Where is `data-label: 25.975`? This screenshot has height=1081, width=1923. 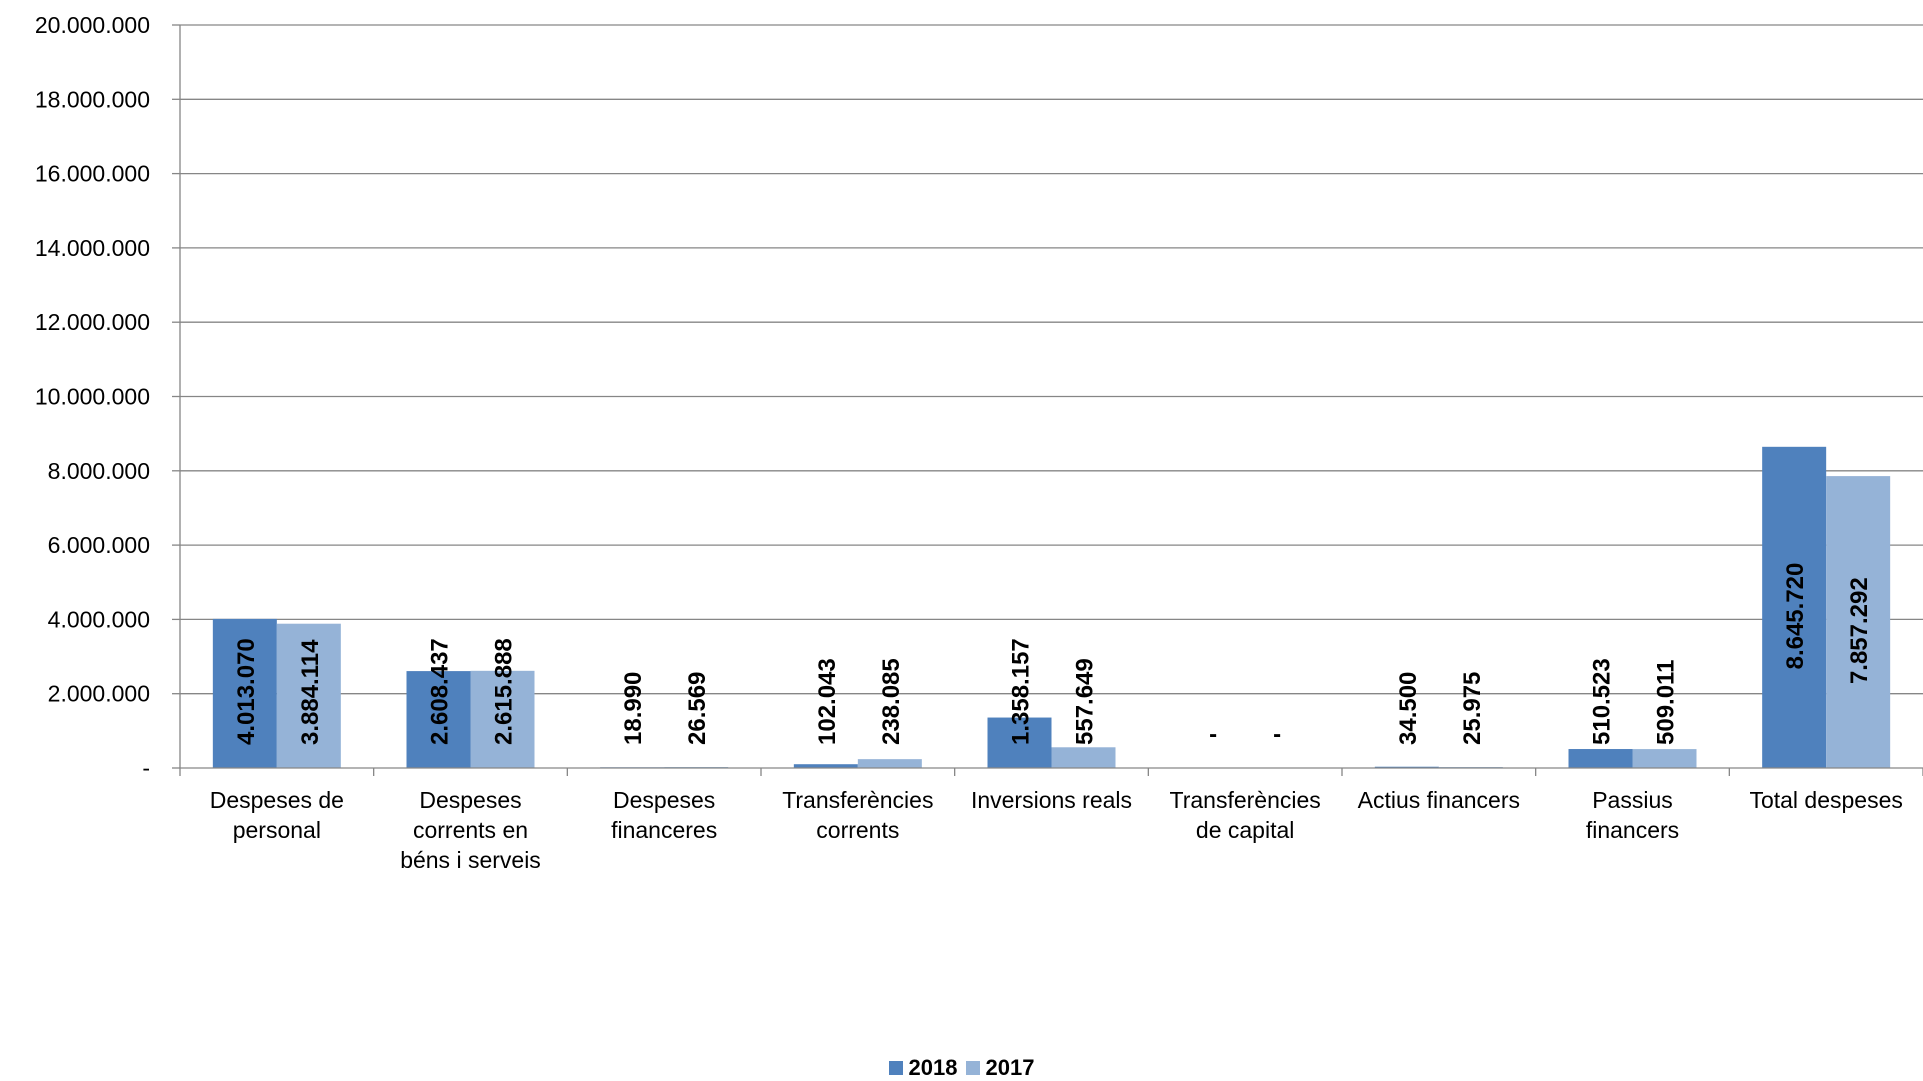
data-label: 25.975 is located at coordinates (1472, 708).